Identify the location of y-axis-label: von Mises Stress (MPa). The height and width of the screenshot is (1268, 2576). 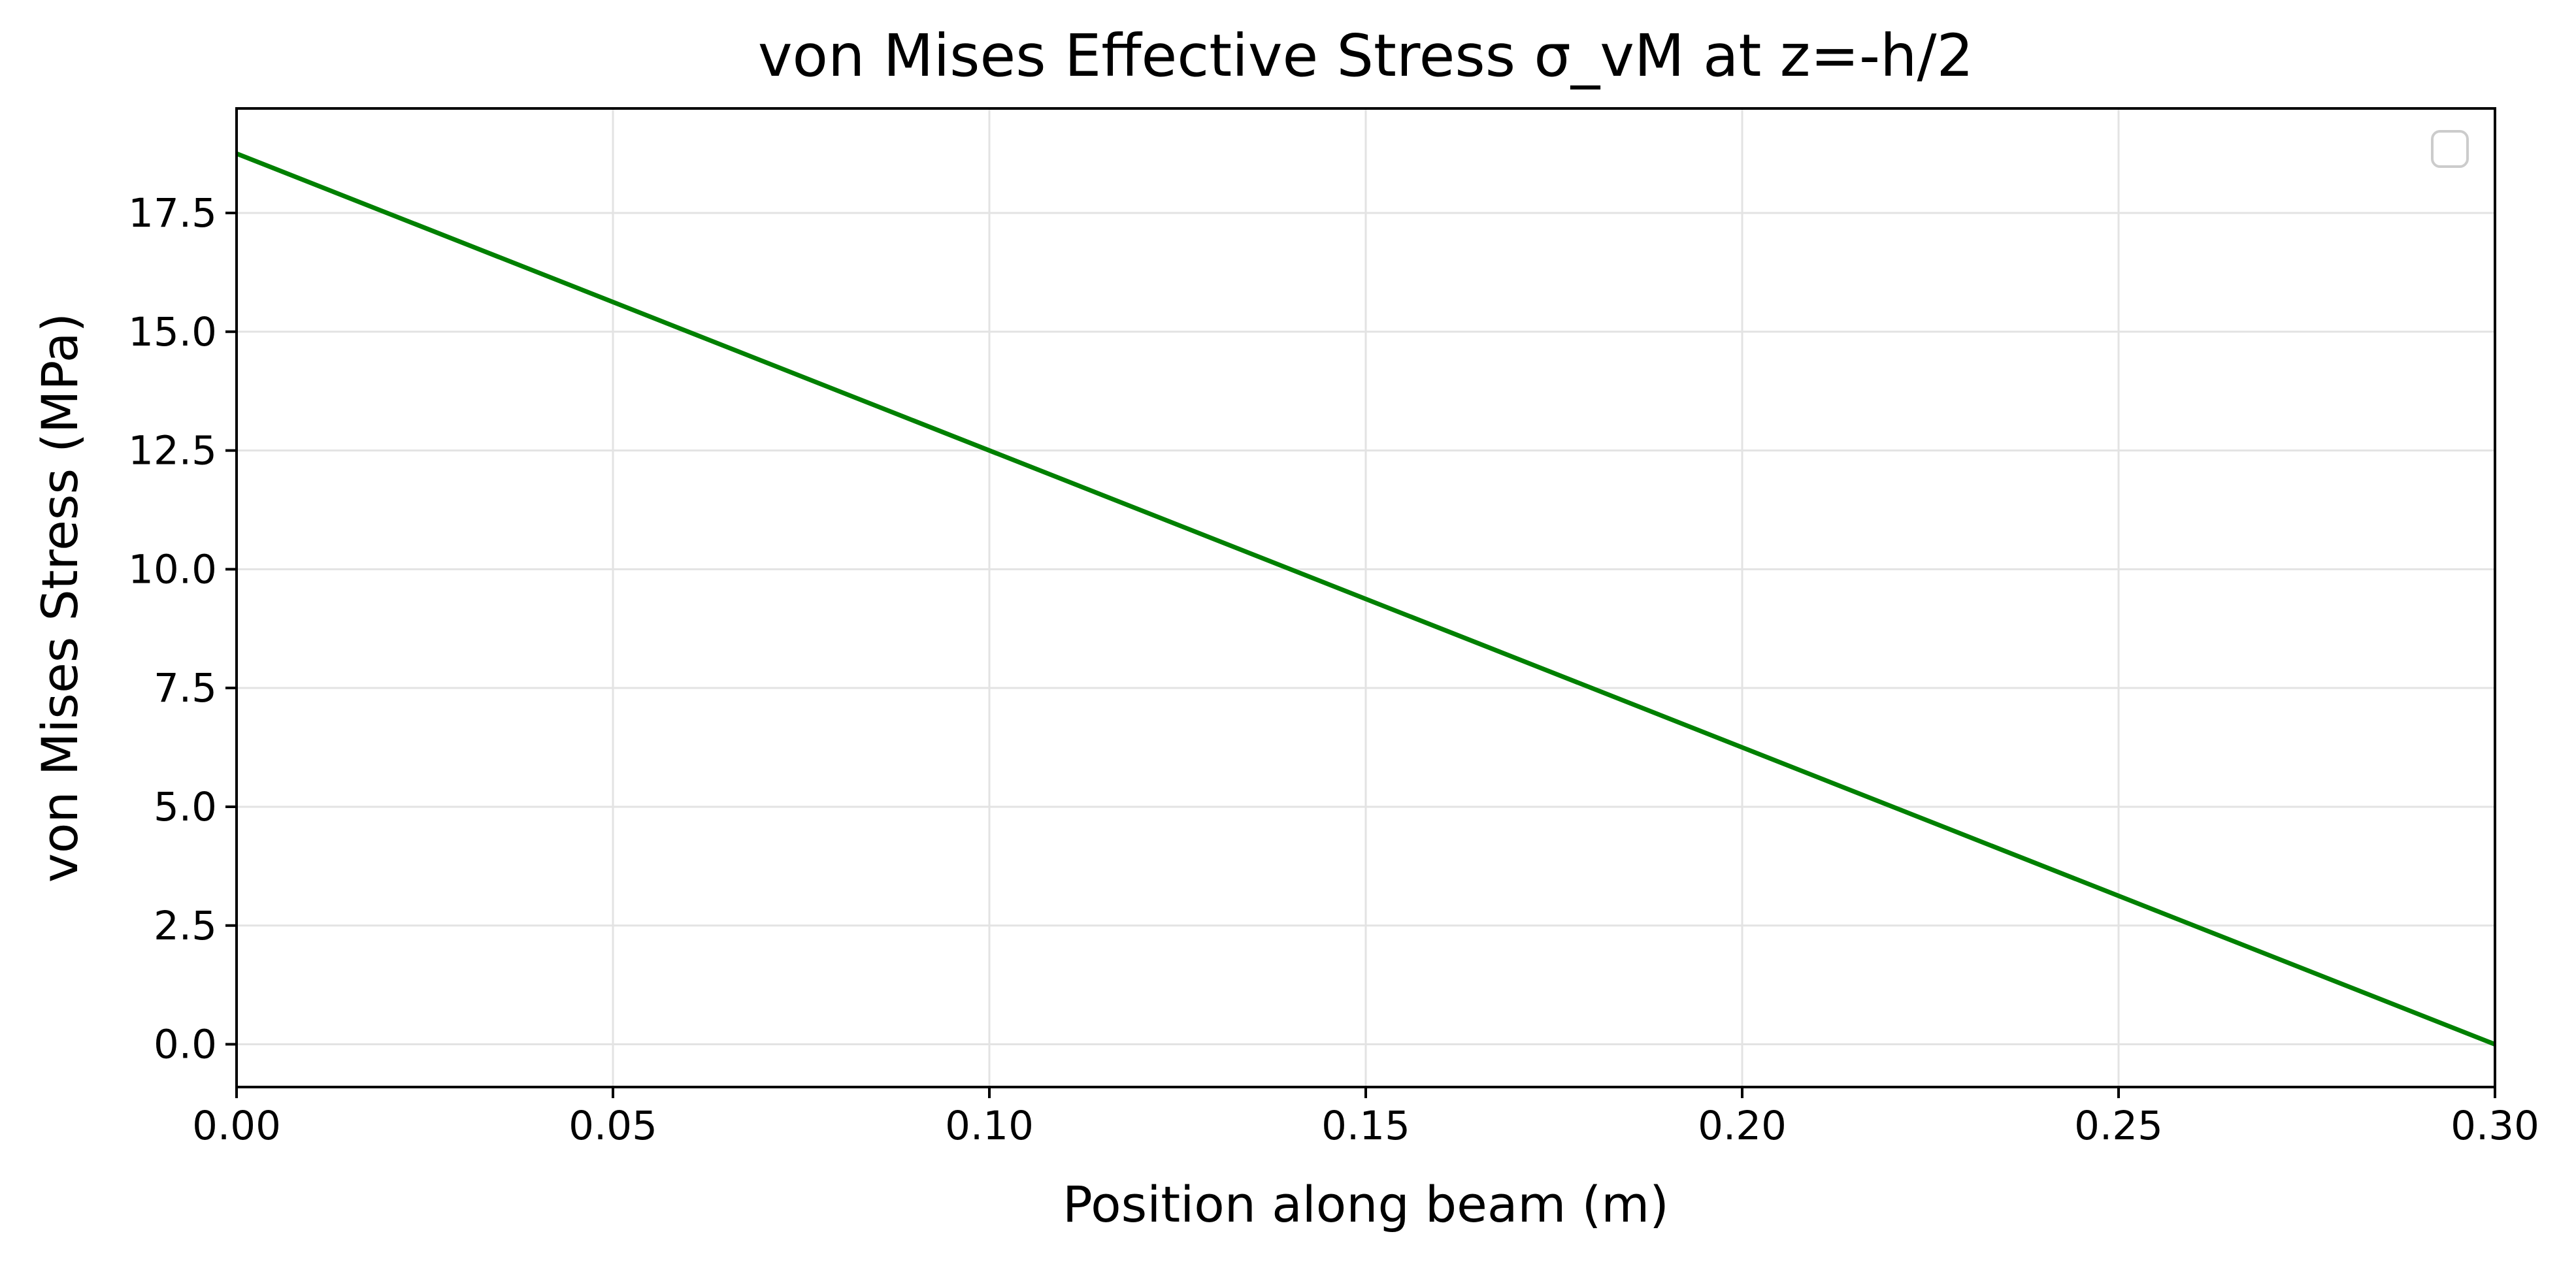
(60, 598).